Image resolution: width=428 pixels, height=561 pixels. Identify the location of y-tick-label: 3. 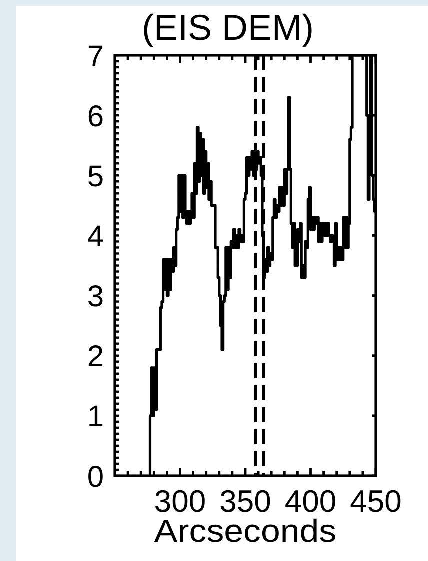
(95, 297).